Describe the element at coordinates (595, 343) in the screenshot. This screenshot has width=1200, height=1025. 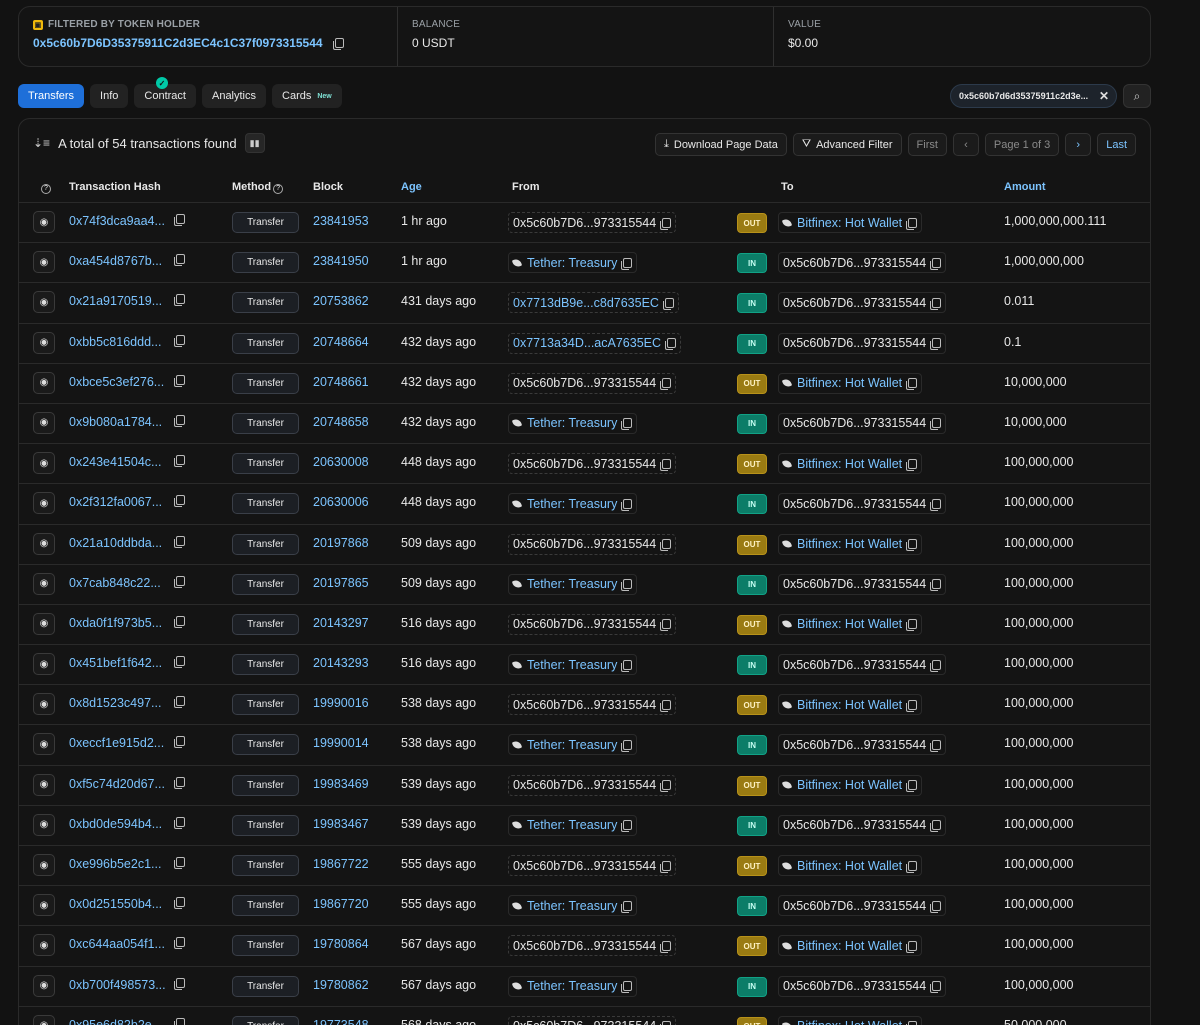
I see `from-address: 0x7713a34D...acA7635EC` at that location.